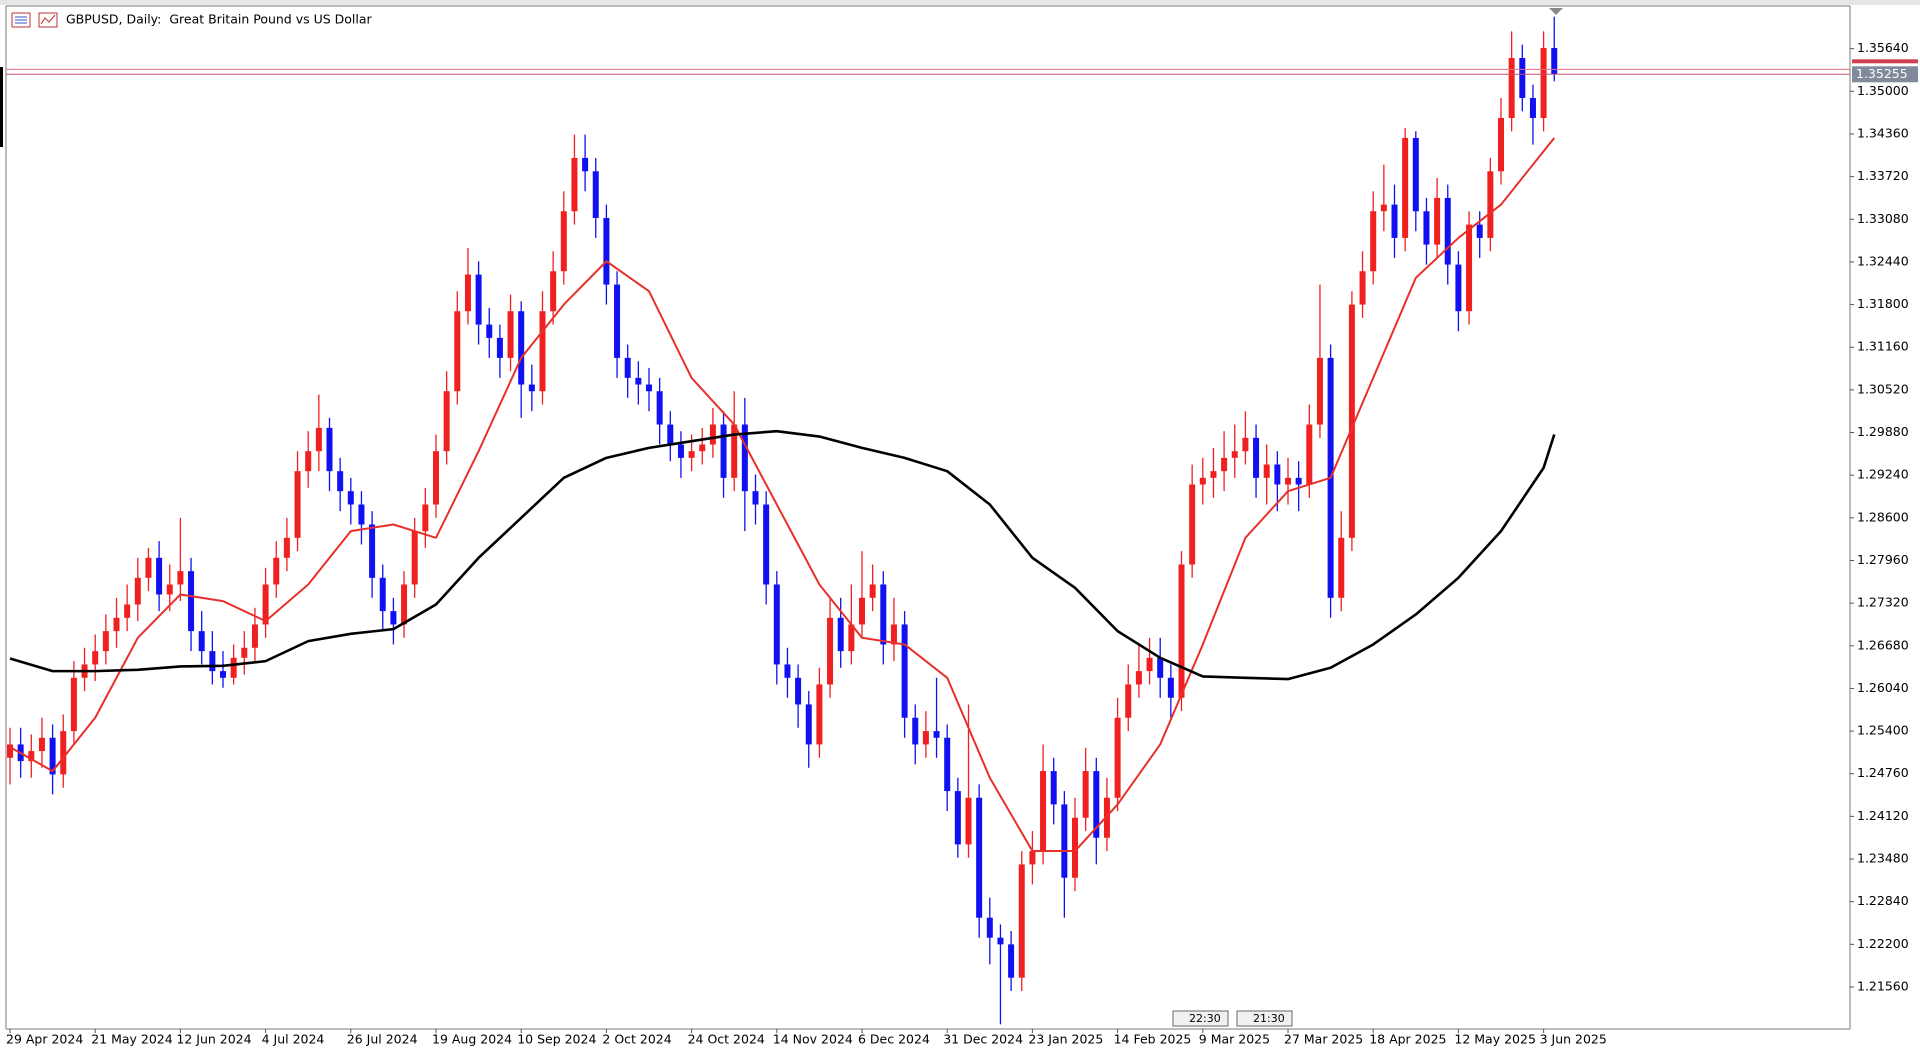 This screenshot has height=1049, width=1920. Describe the element at coordinates (1883, 858) in the screenshot. I see `y-tick-label: 1.23480` at that location.